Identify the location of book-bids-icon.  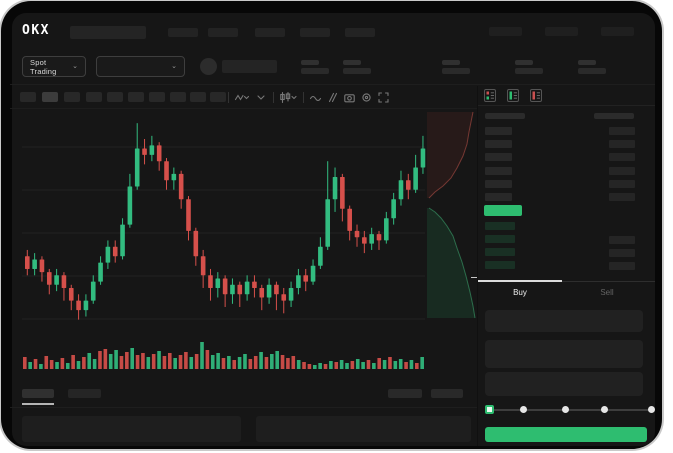
(513, 95).